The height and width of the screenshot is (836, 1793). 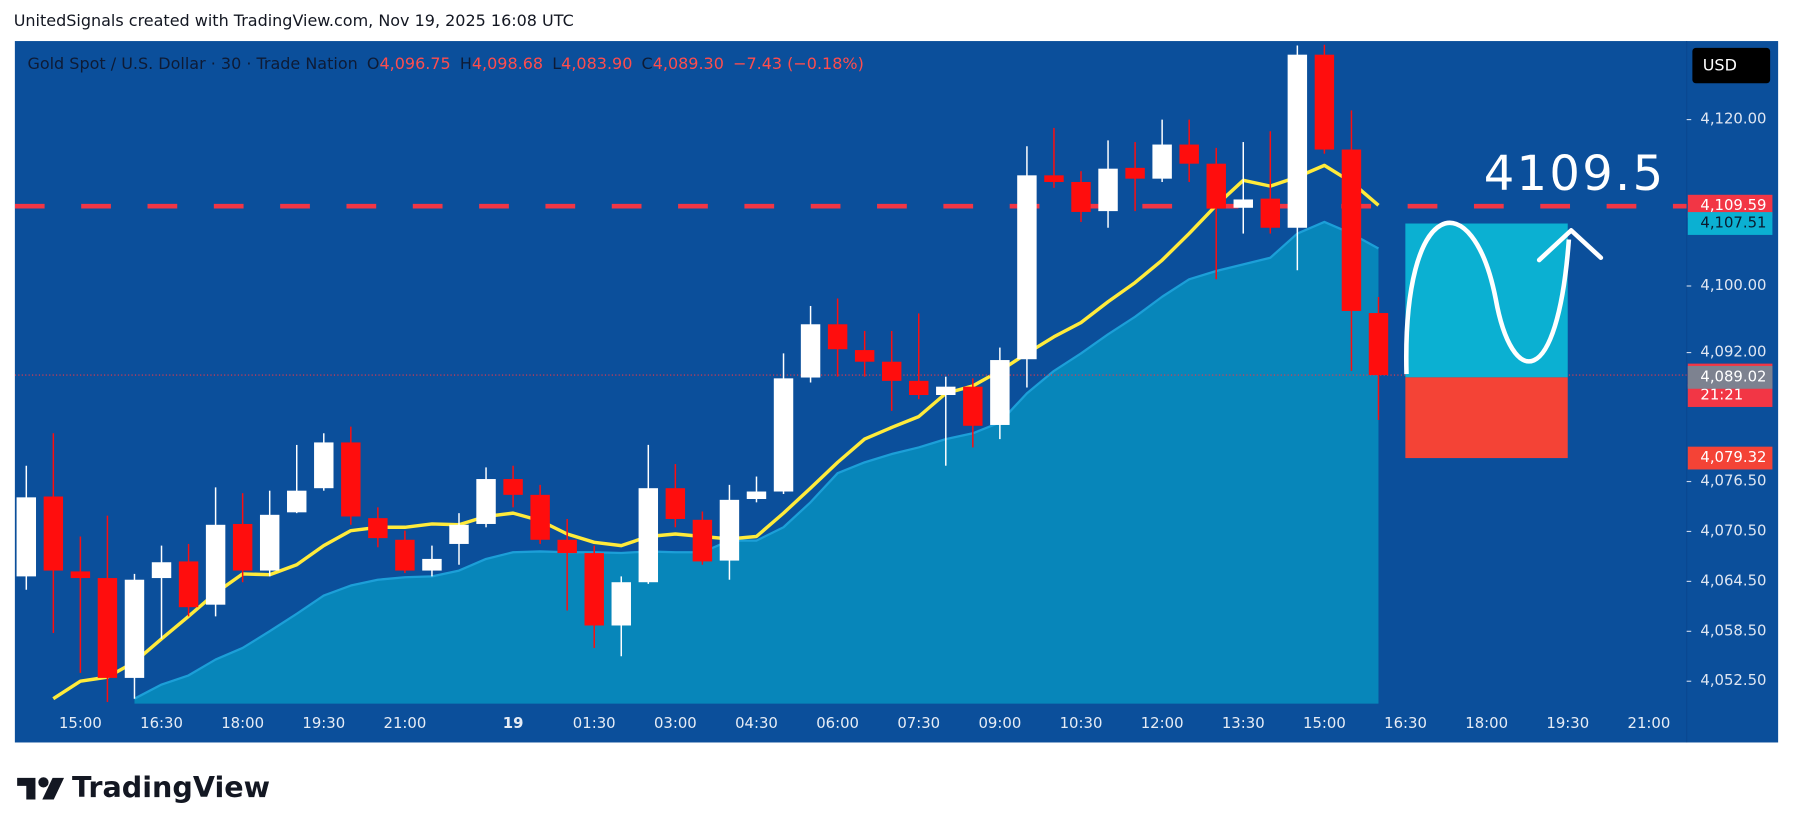 I want to click on entry-label: 4,089.02, so click(x=1733, y=376).